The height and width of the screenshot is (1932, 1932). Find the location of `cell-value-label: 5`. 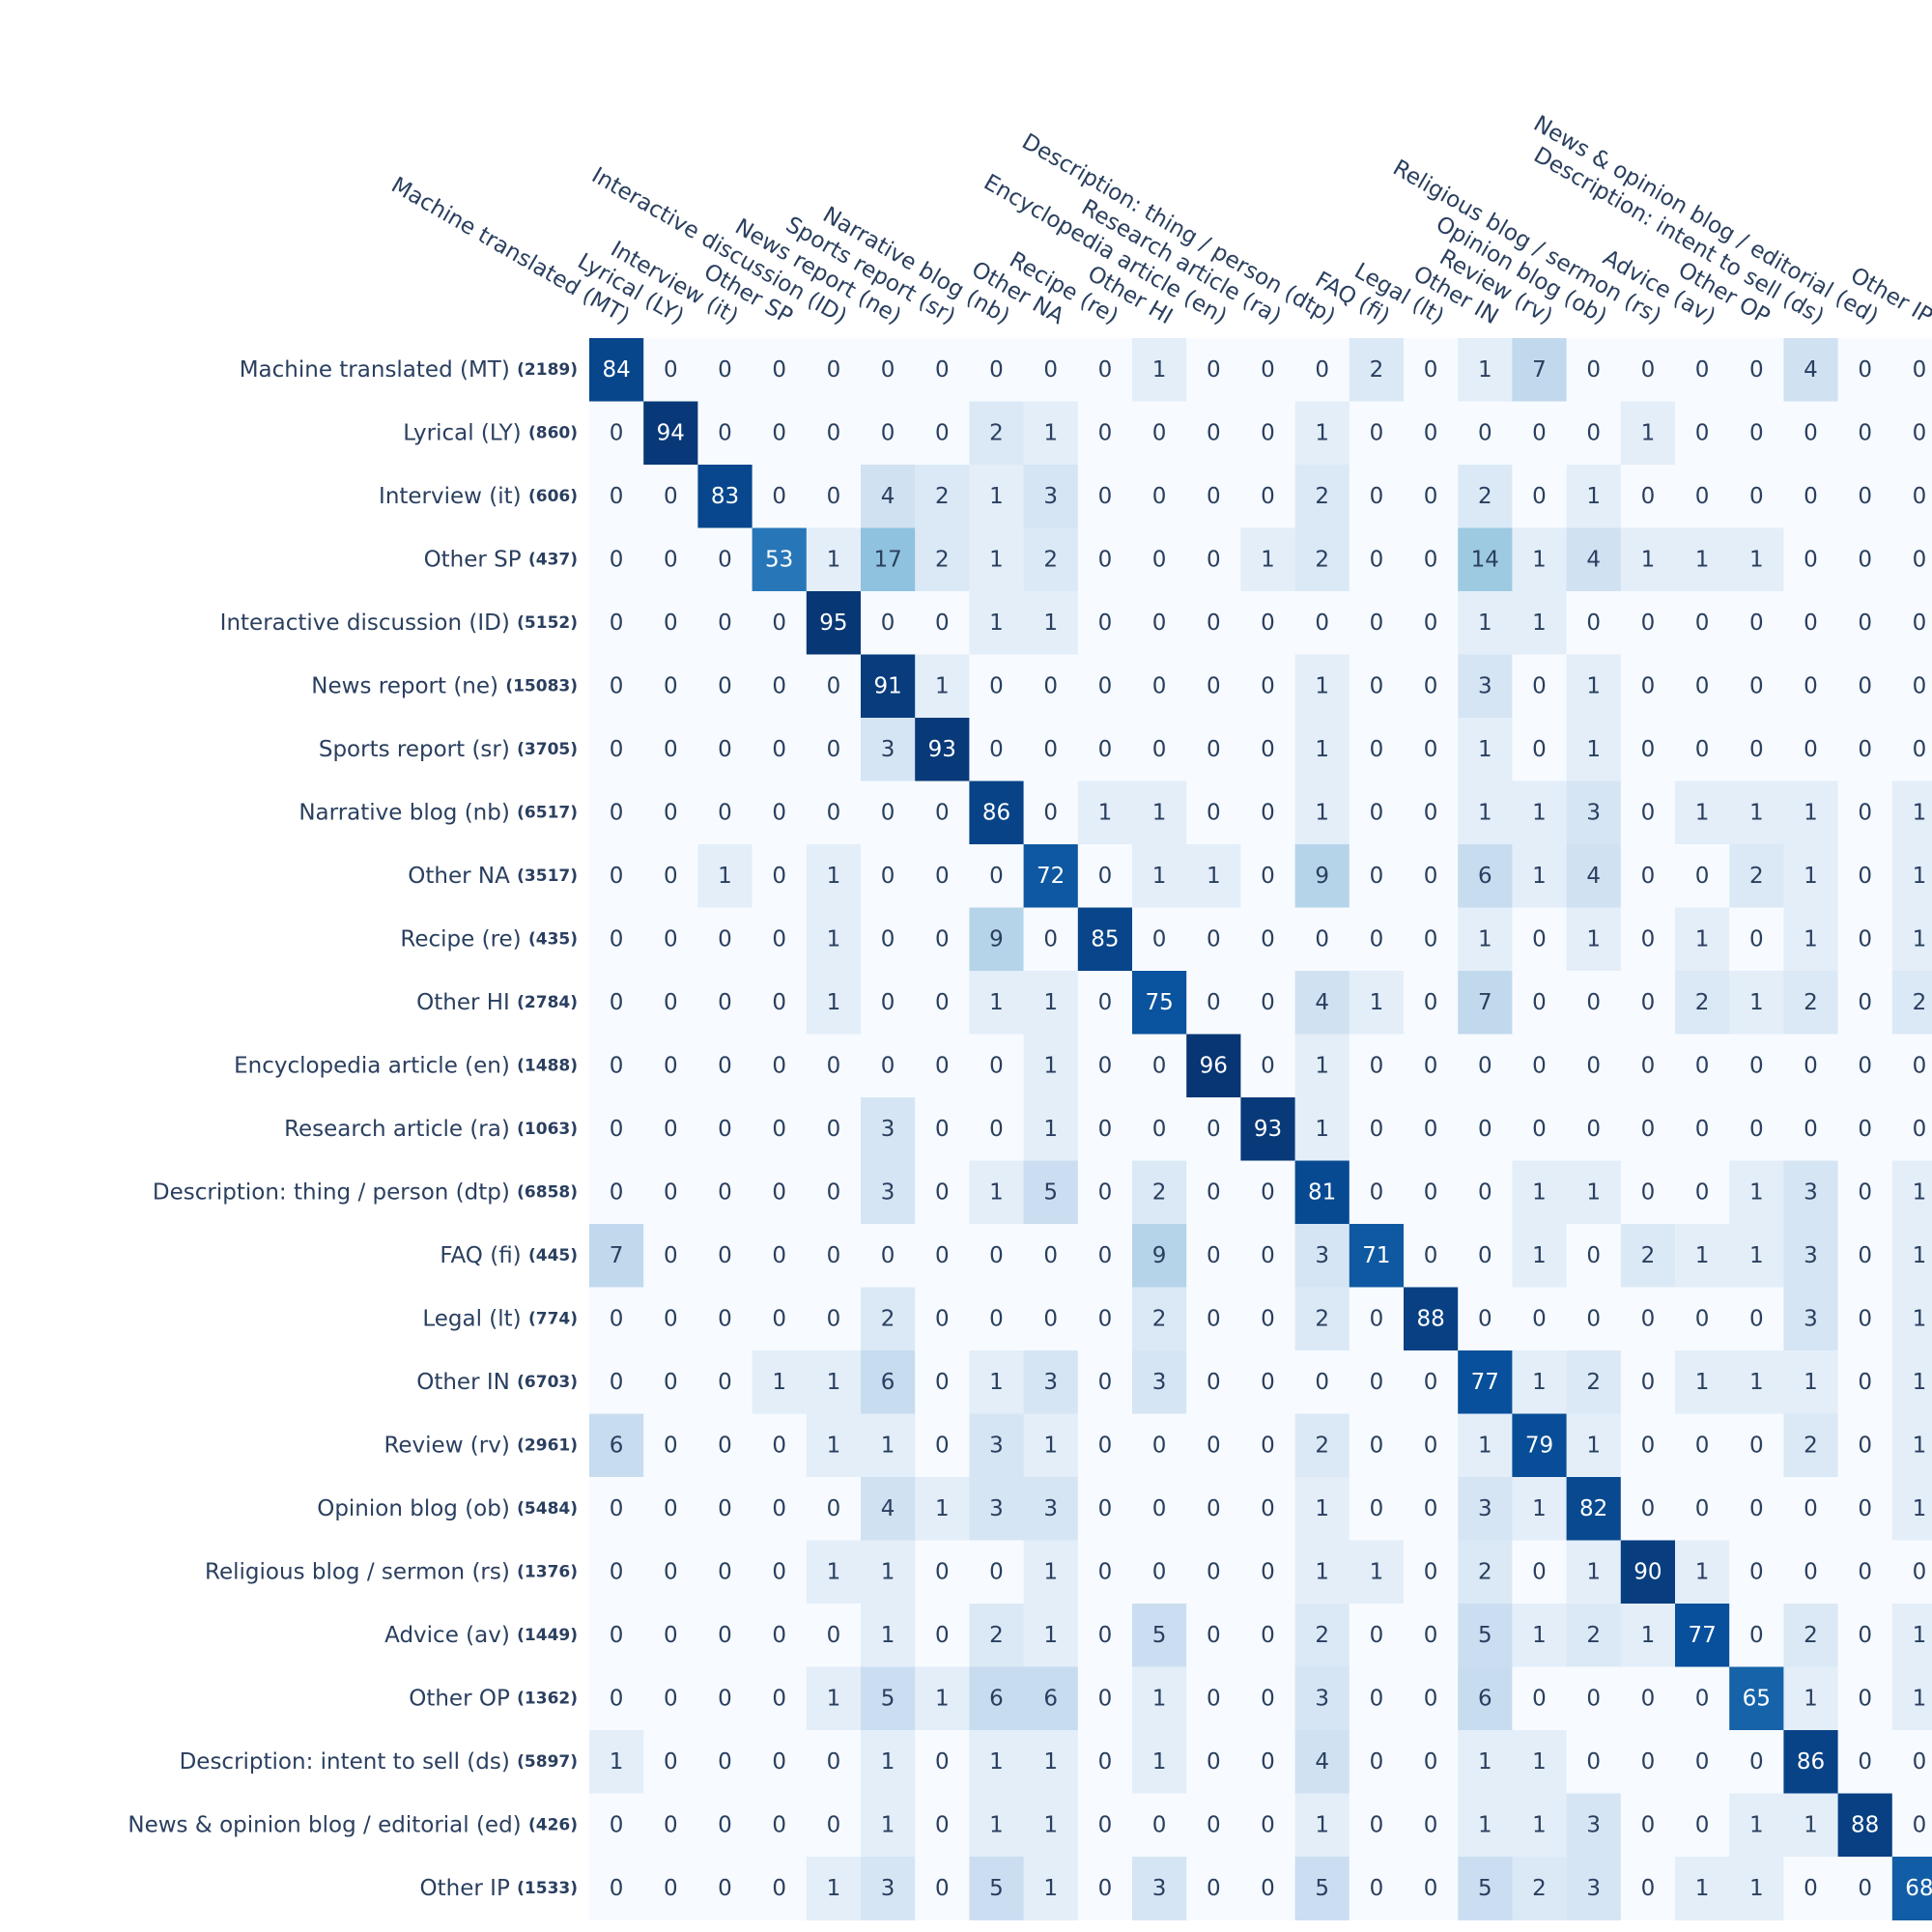

cell-value-label: 5 is located at coordinates (1485, 1888).